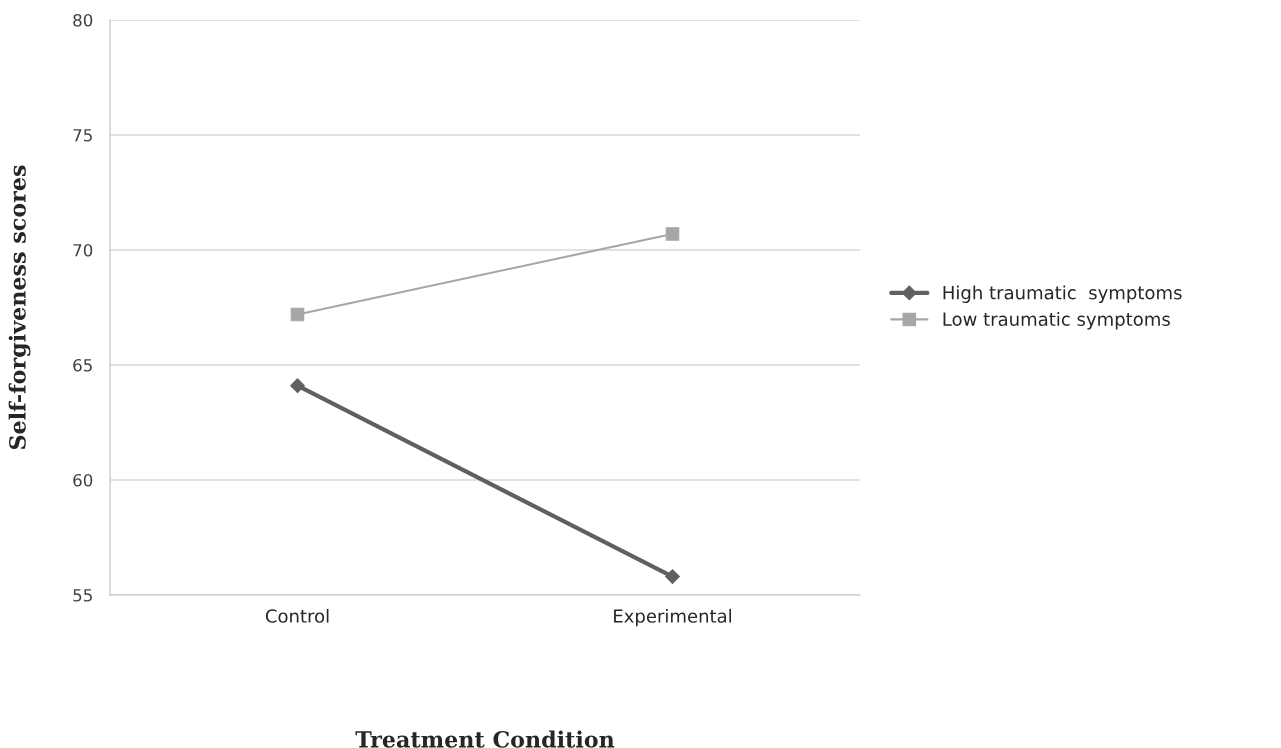 This screenshot has height=748, width=1281. I want to click on legend-label: High traumatic symptoms, so click(1062, 294).